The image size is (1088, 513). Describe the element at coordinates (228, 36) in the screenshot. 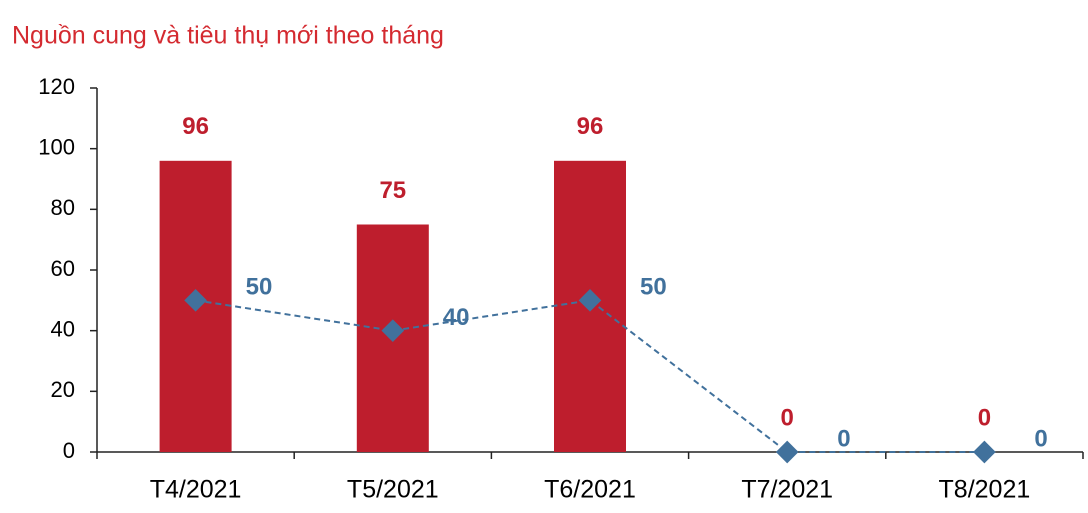

I see `chart-title: Nguồn cung và tiêu thụ mới theo tháng` at that location.